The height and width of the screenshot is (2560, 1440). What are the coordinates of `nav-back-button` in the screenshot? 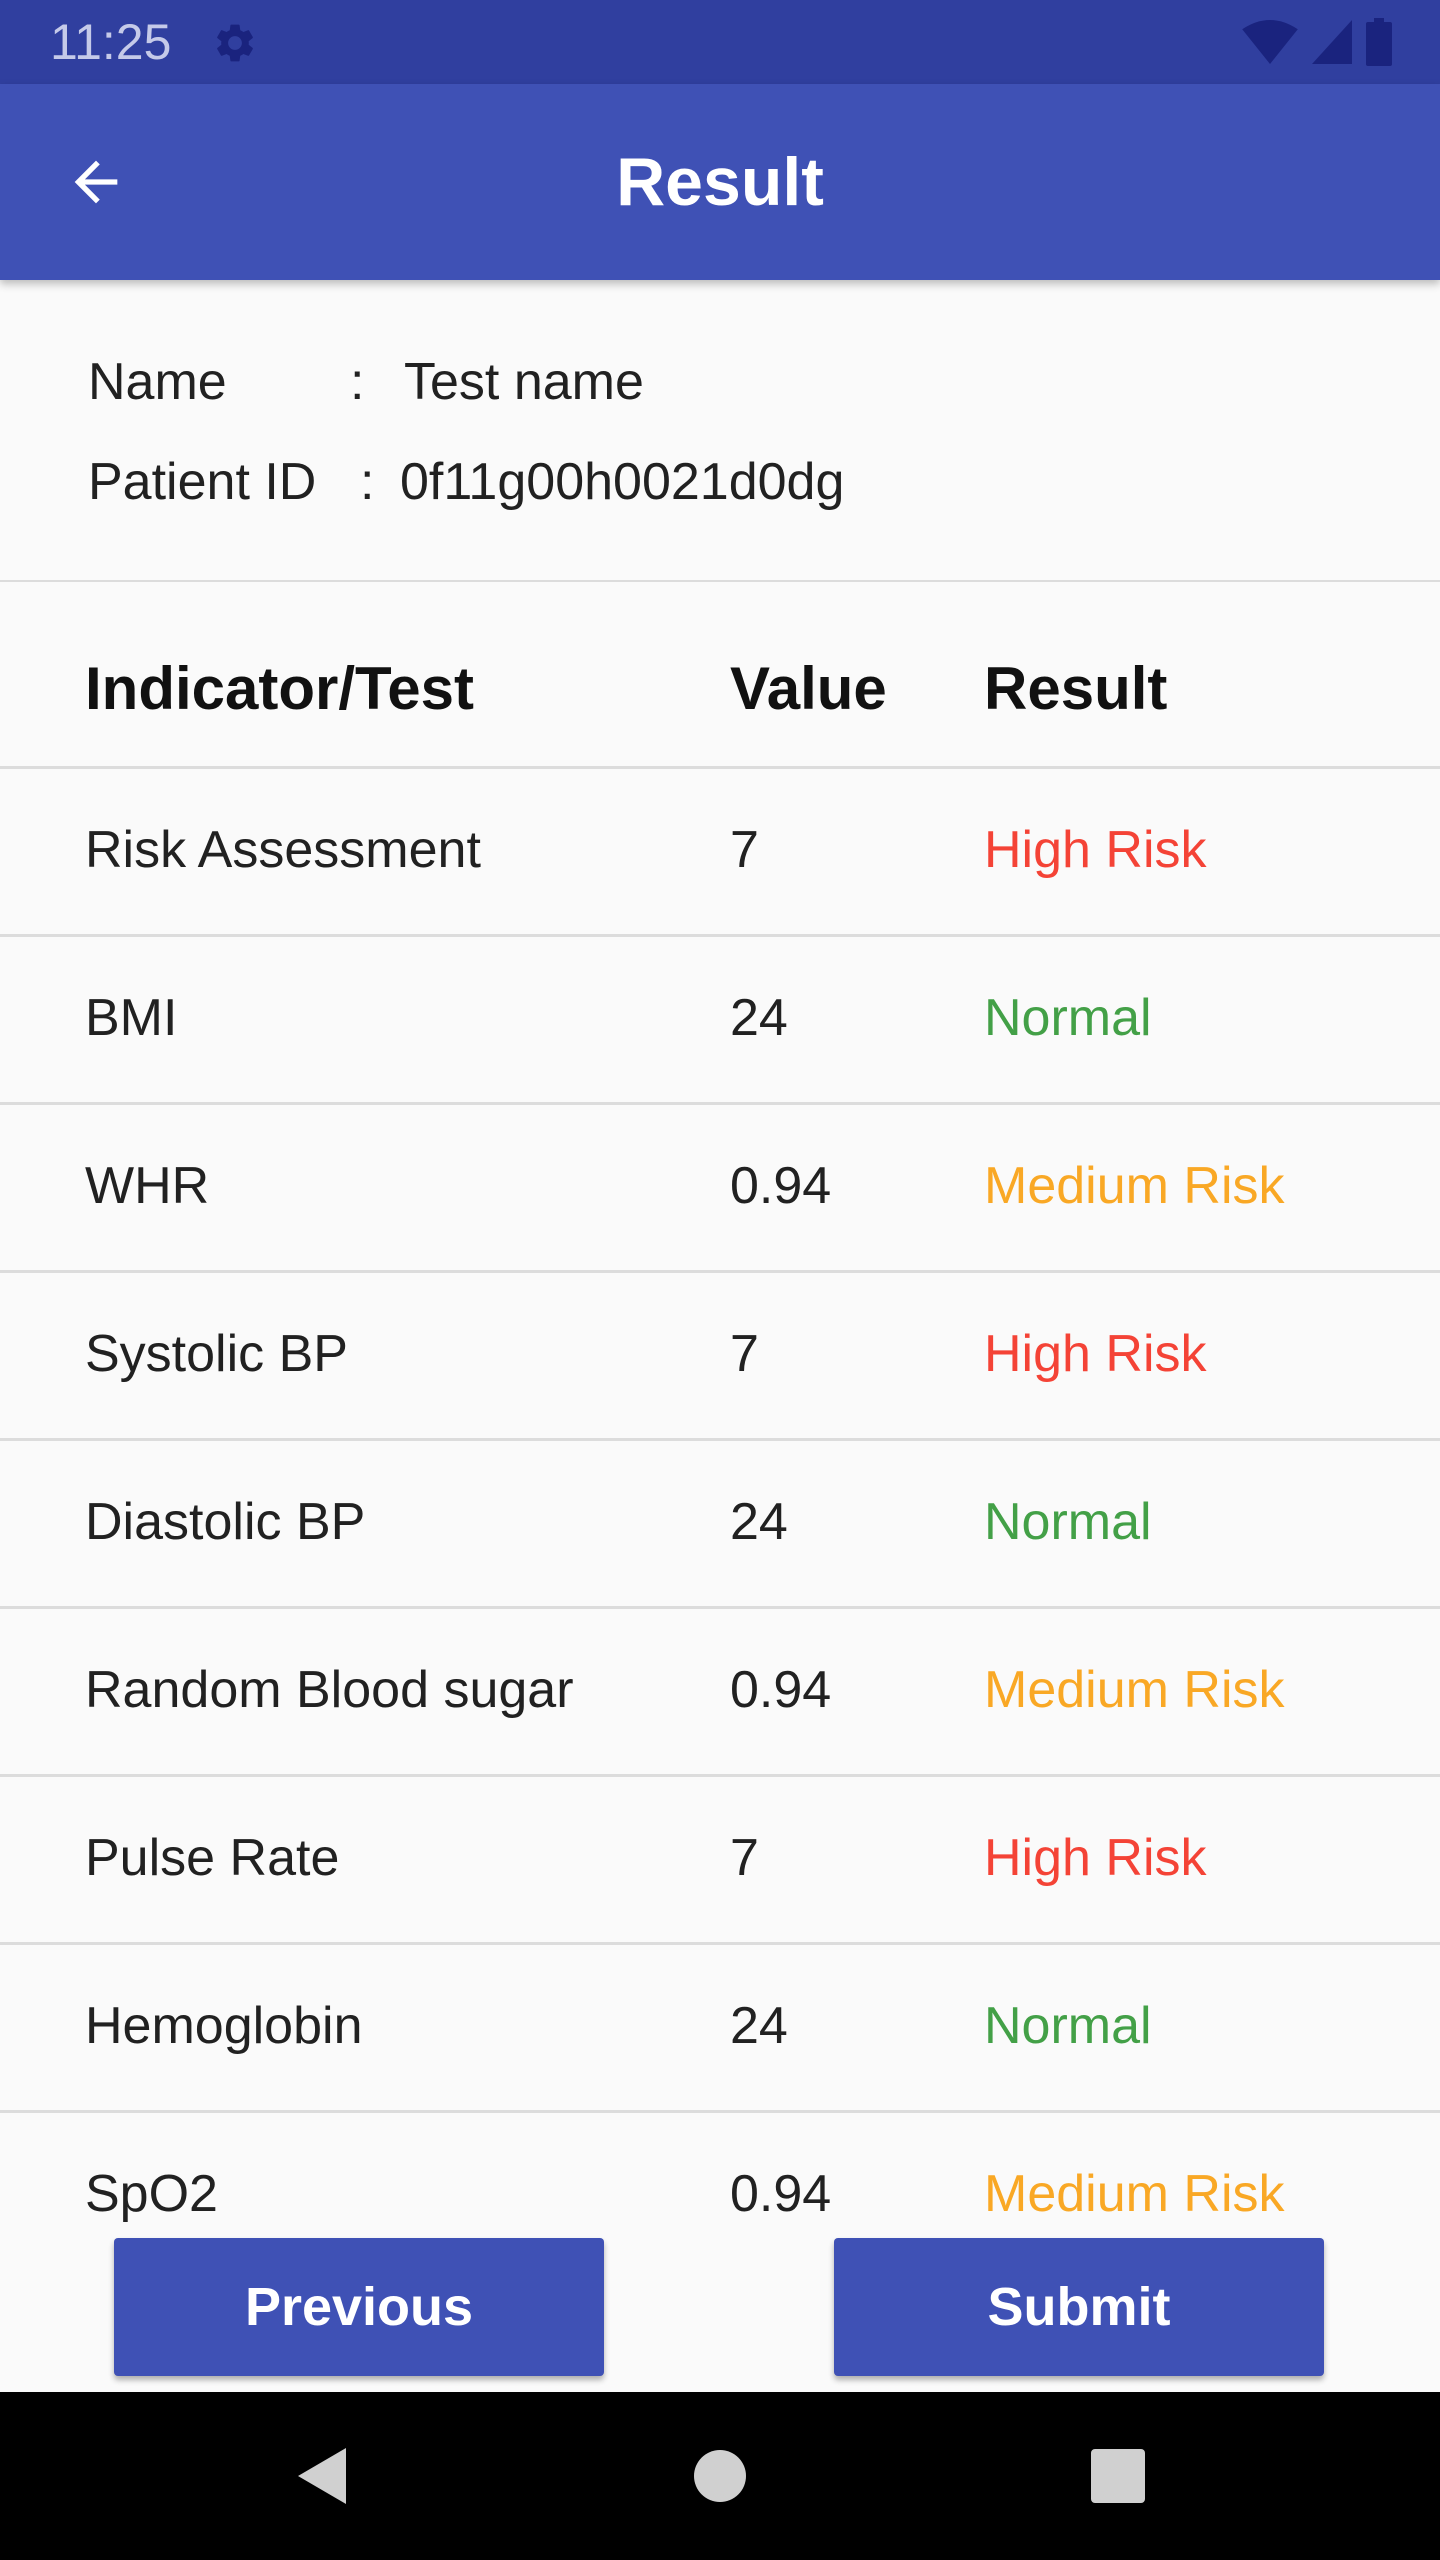 It's located at (320, 2476).